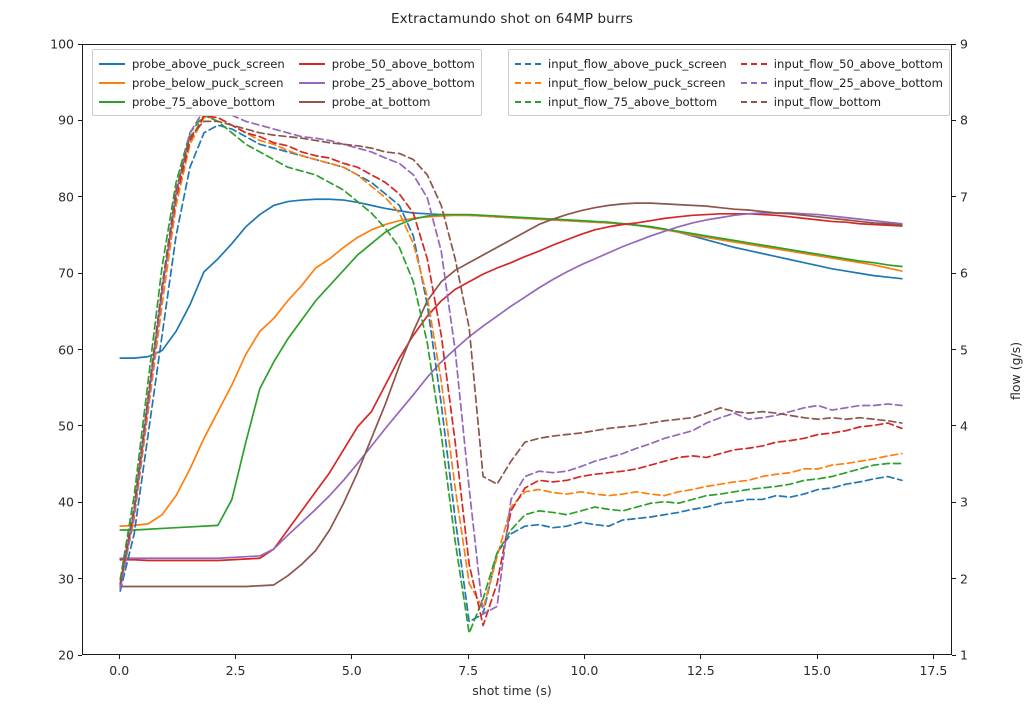  What do you see at coordinates (633, 101) in the screenshot?
I see `legend-label: input_flow_75_above_bottom` at bounding box center [633, 101].